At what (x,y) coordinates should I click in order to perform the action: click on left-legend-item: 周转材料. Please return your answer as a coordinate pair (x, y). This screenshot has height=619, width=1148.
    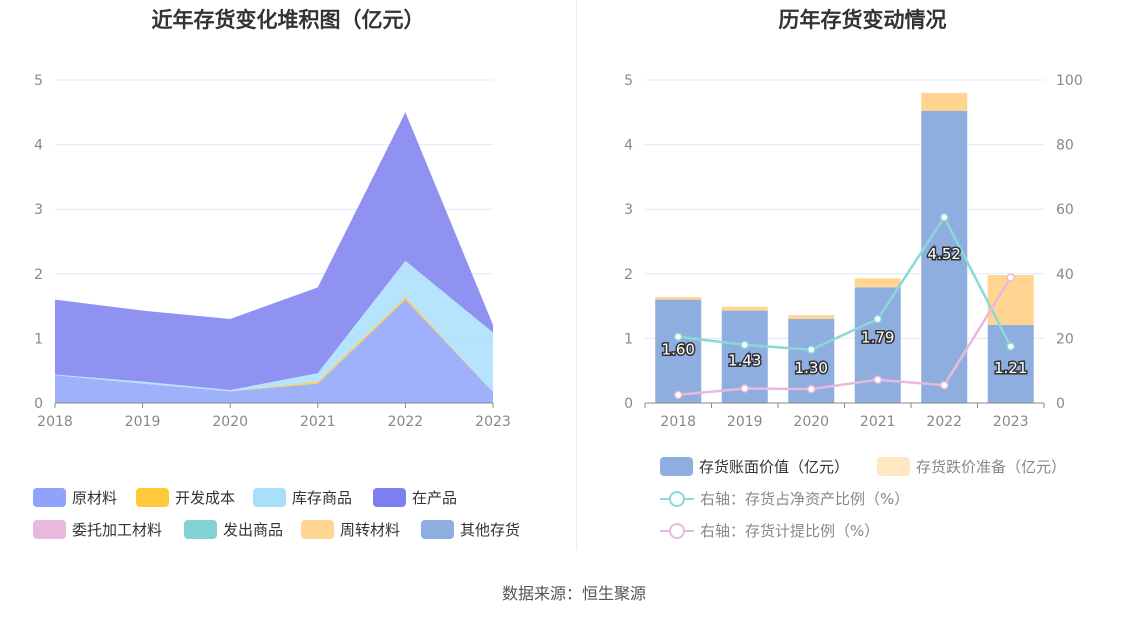
    Looking at the image, I should click on (350, 529).